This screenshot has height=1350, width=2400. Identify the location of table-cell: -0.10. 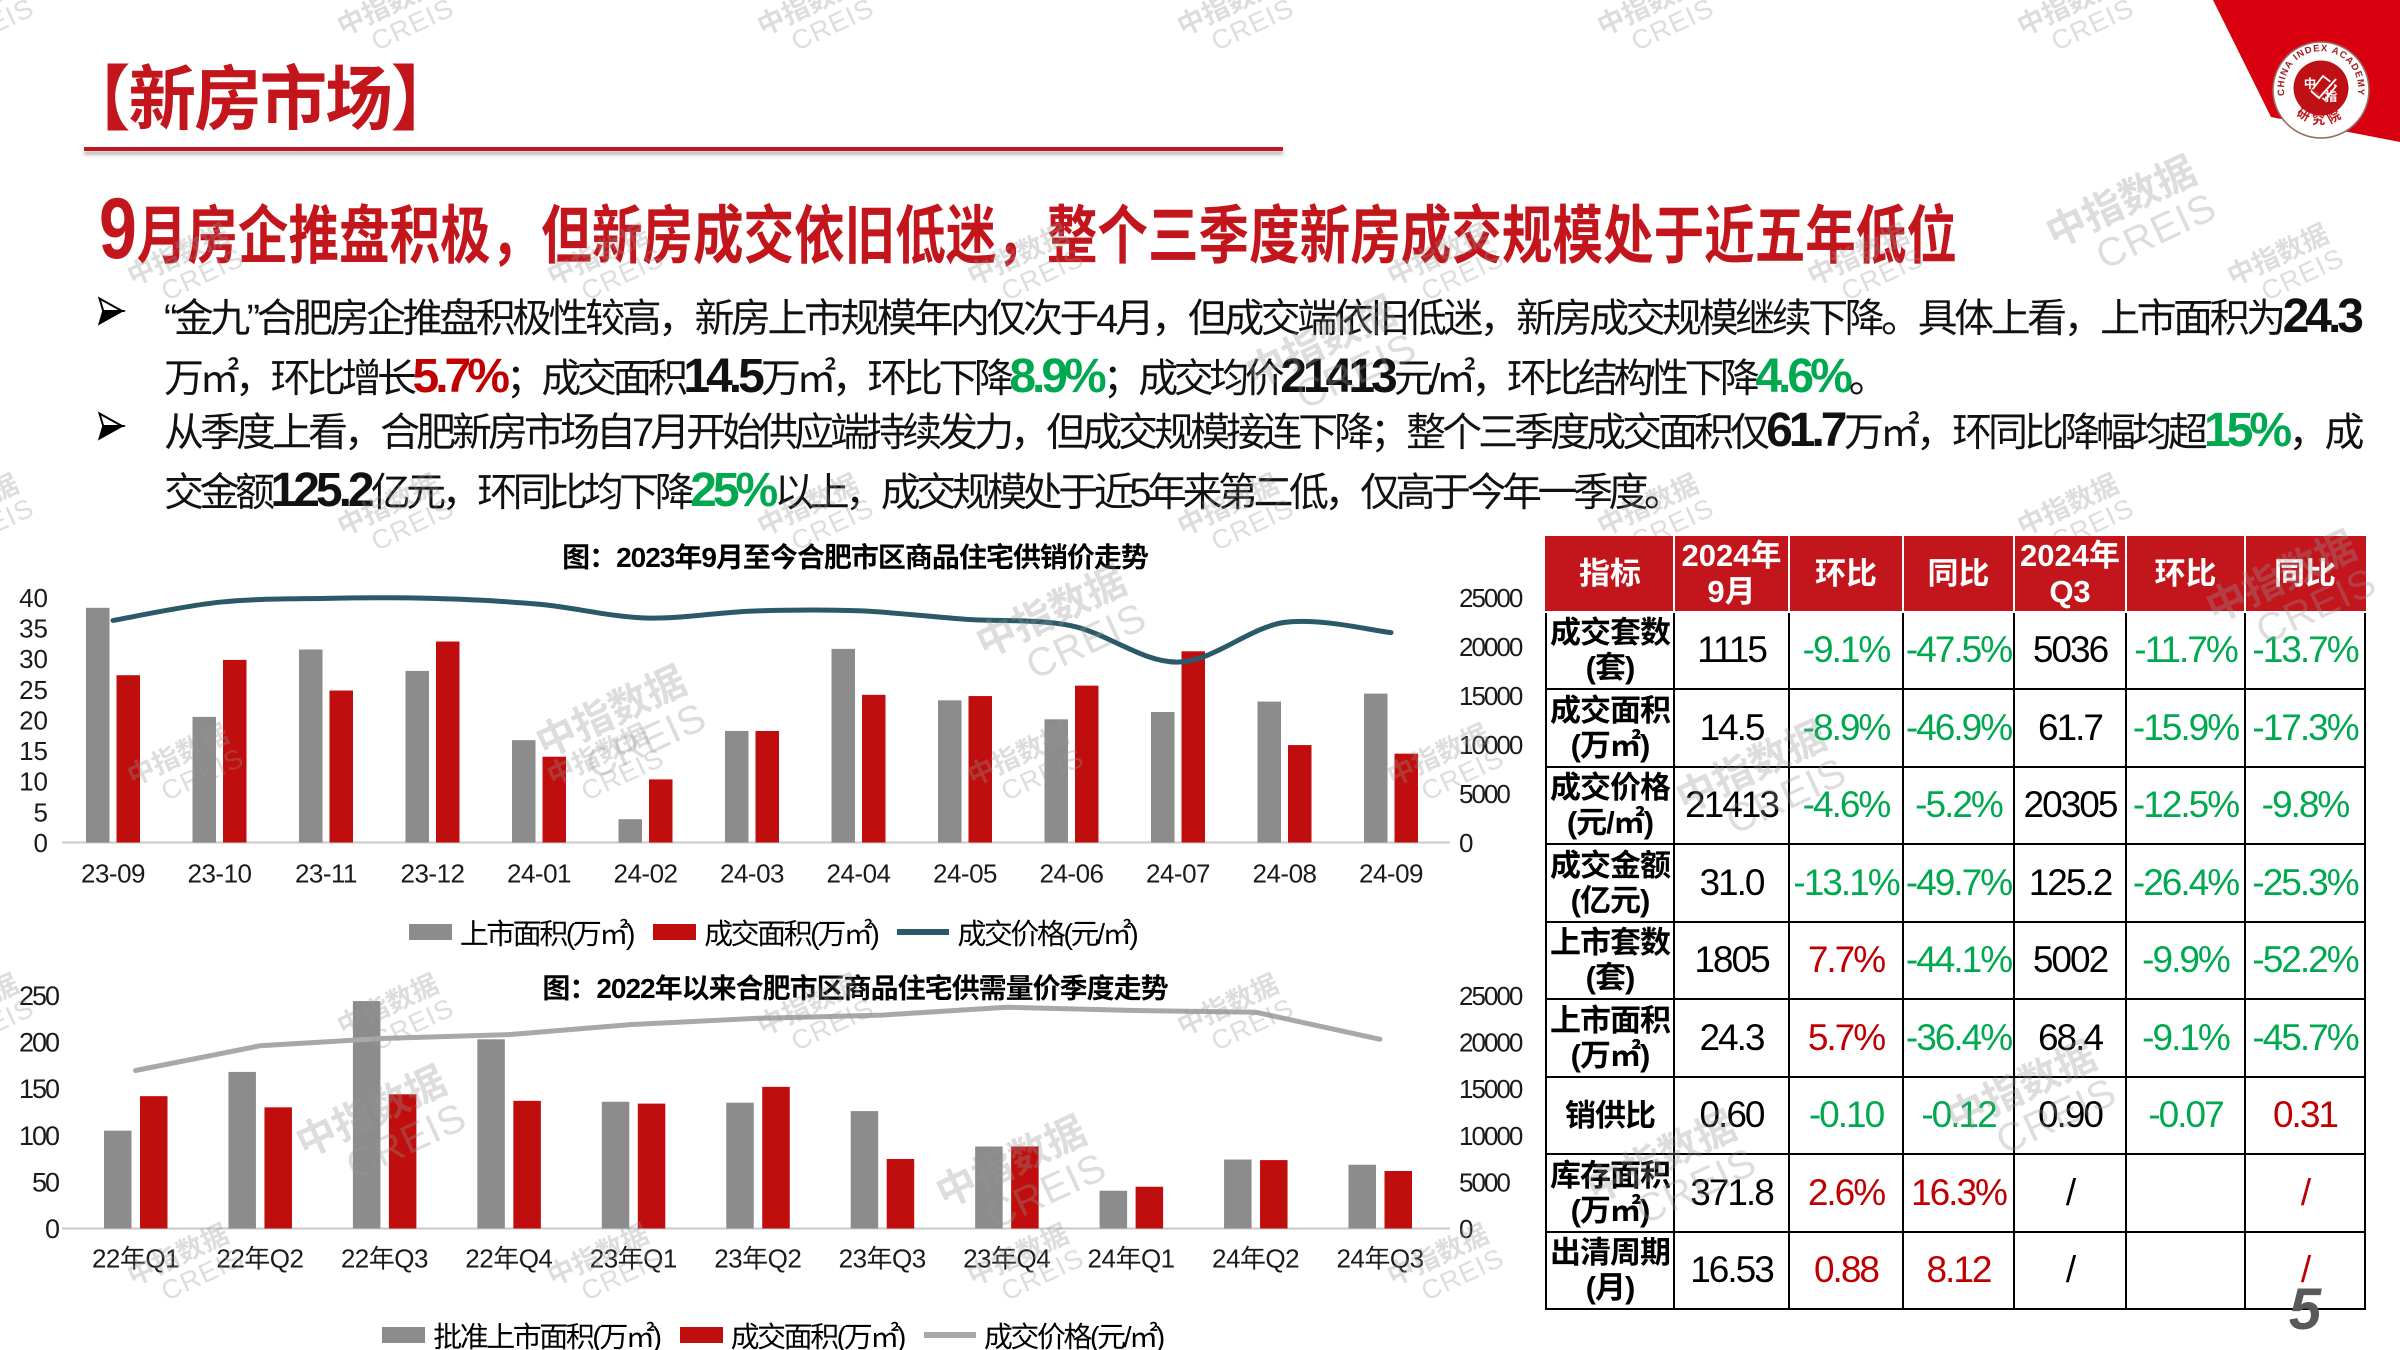
(1846, 1115).